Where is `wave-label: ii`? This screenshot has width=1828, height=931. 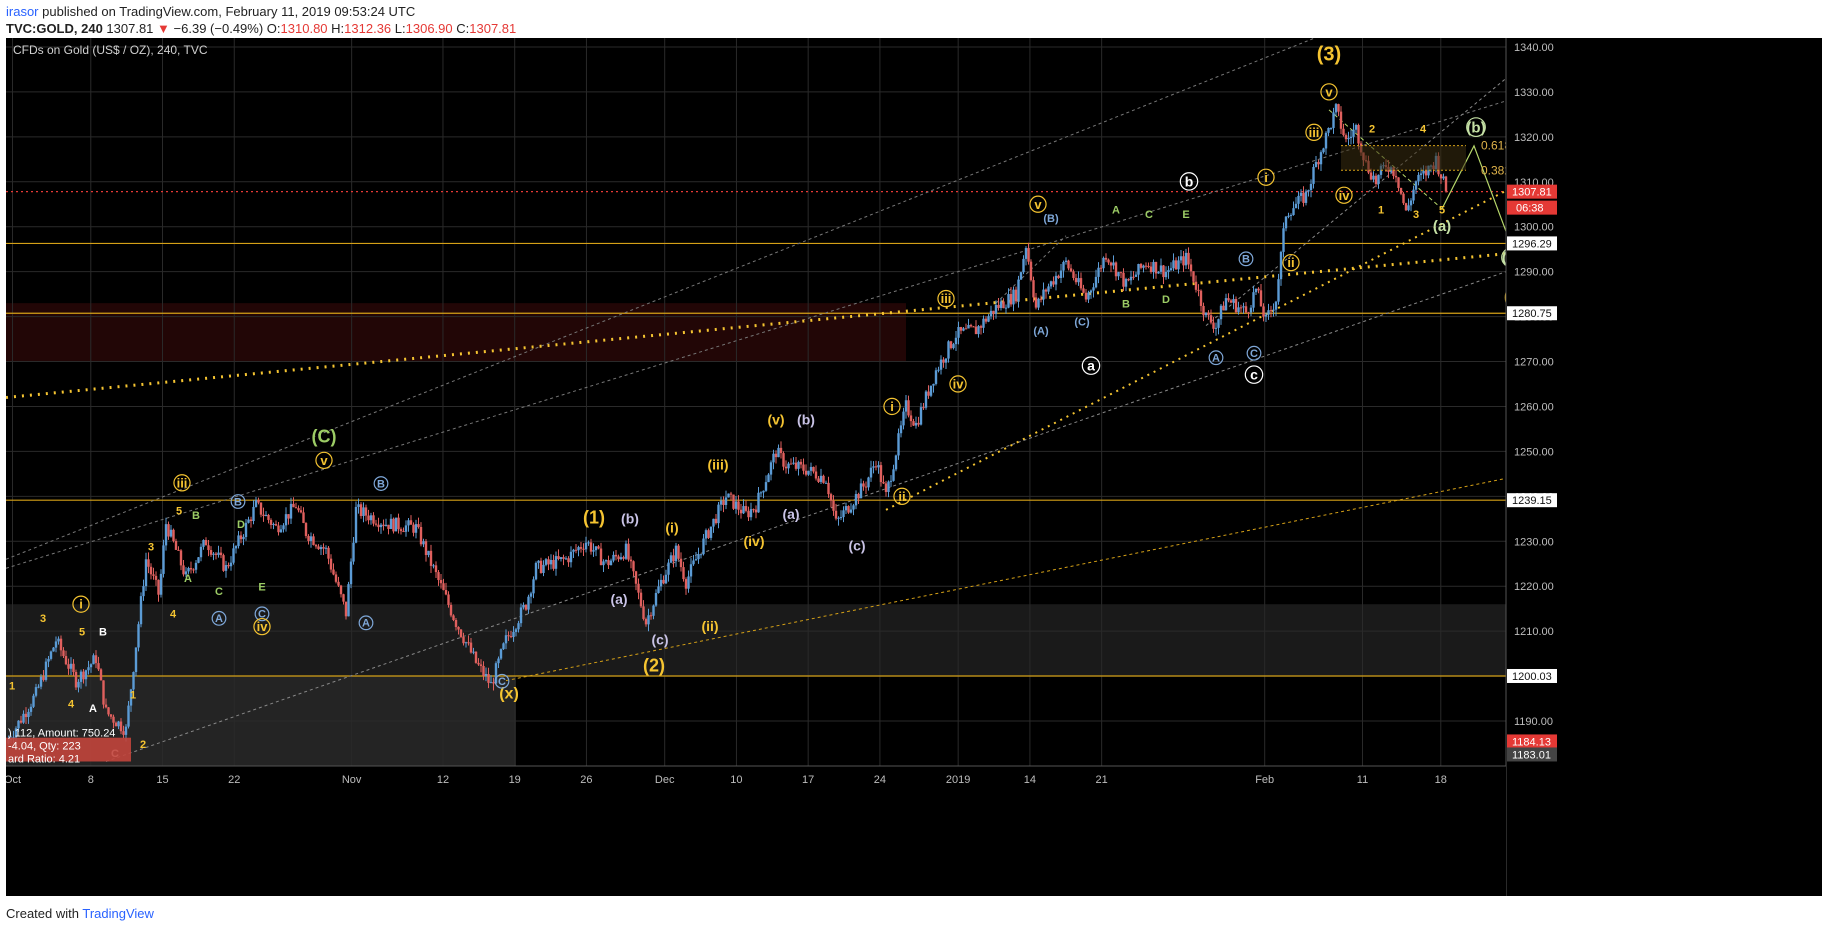 wave-label: ii is located at coordinates (901, 496).